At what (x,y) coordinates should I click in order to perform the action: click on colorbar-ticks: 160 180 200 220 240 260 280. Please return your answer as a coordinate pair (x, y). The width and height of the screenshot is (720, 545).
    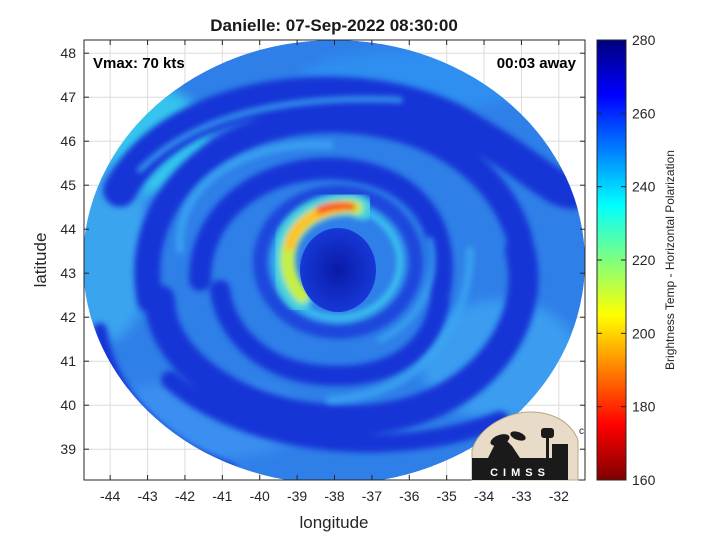
    Looking at the image, I should click on (626, 260).